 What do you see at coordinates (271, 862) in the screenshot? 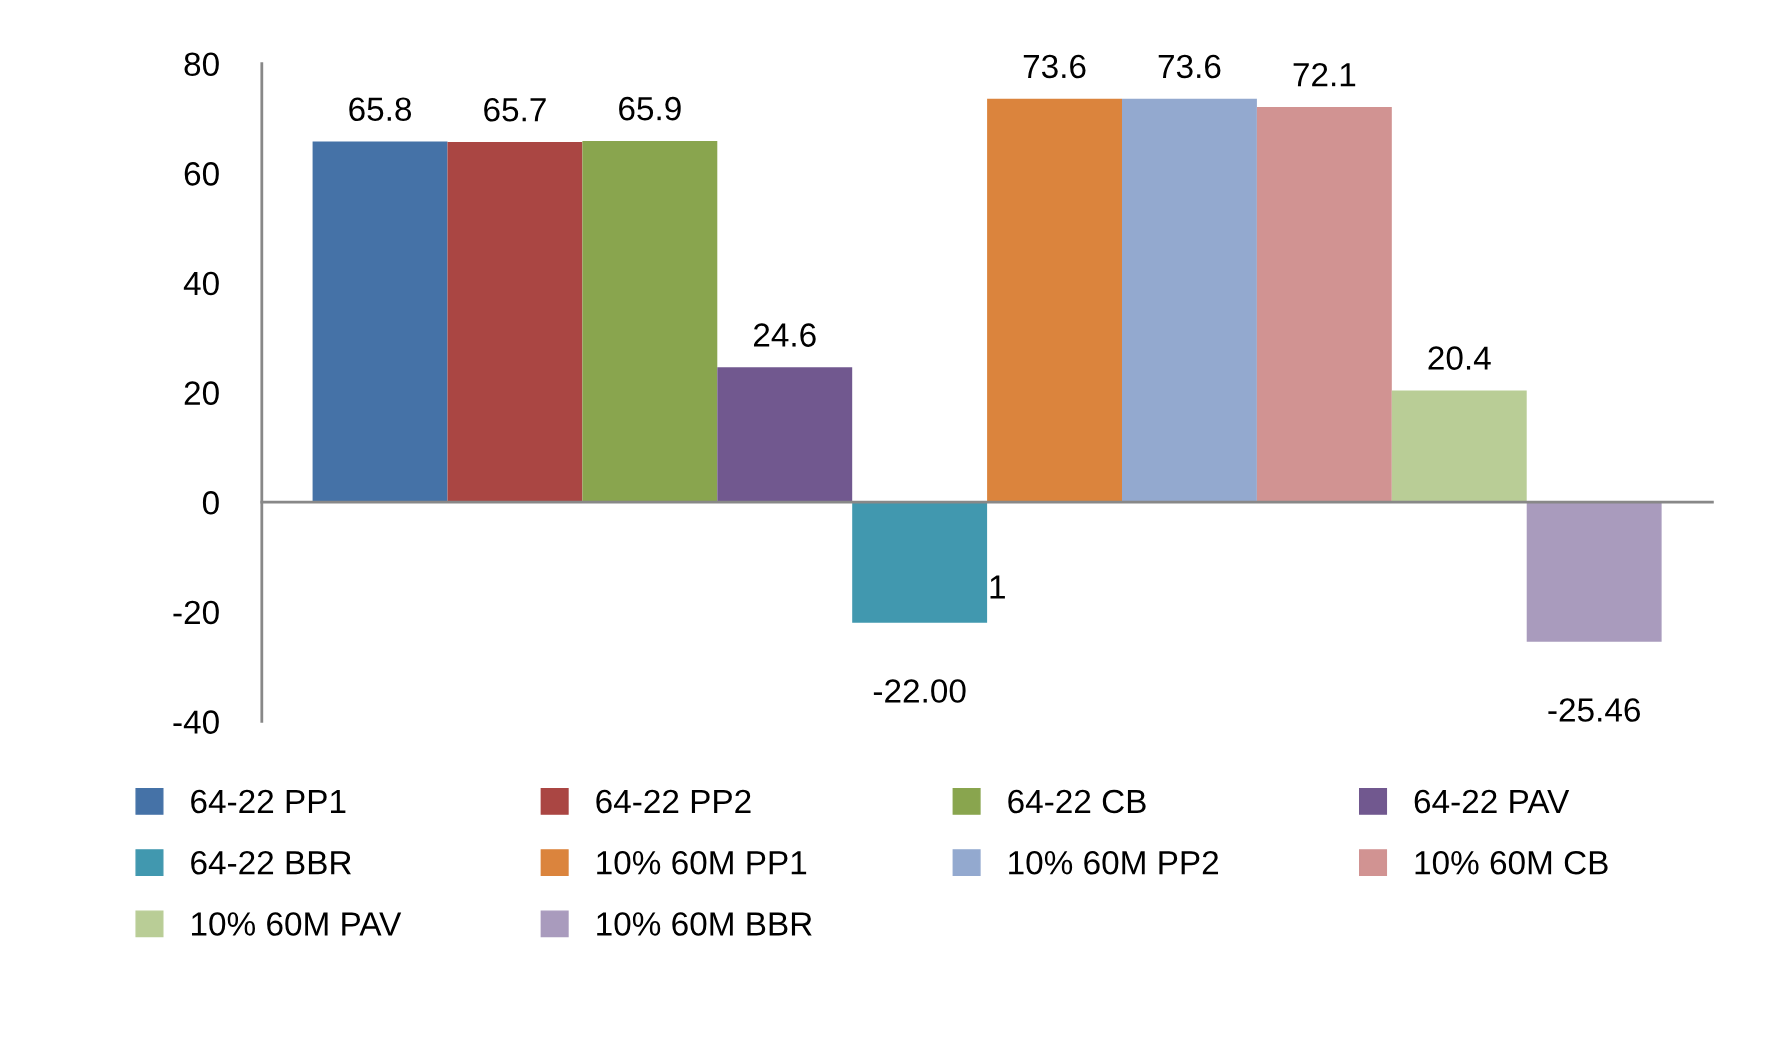
I see `legend-label: 64-22 BBR` at bounding box center [271, 862].